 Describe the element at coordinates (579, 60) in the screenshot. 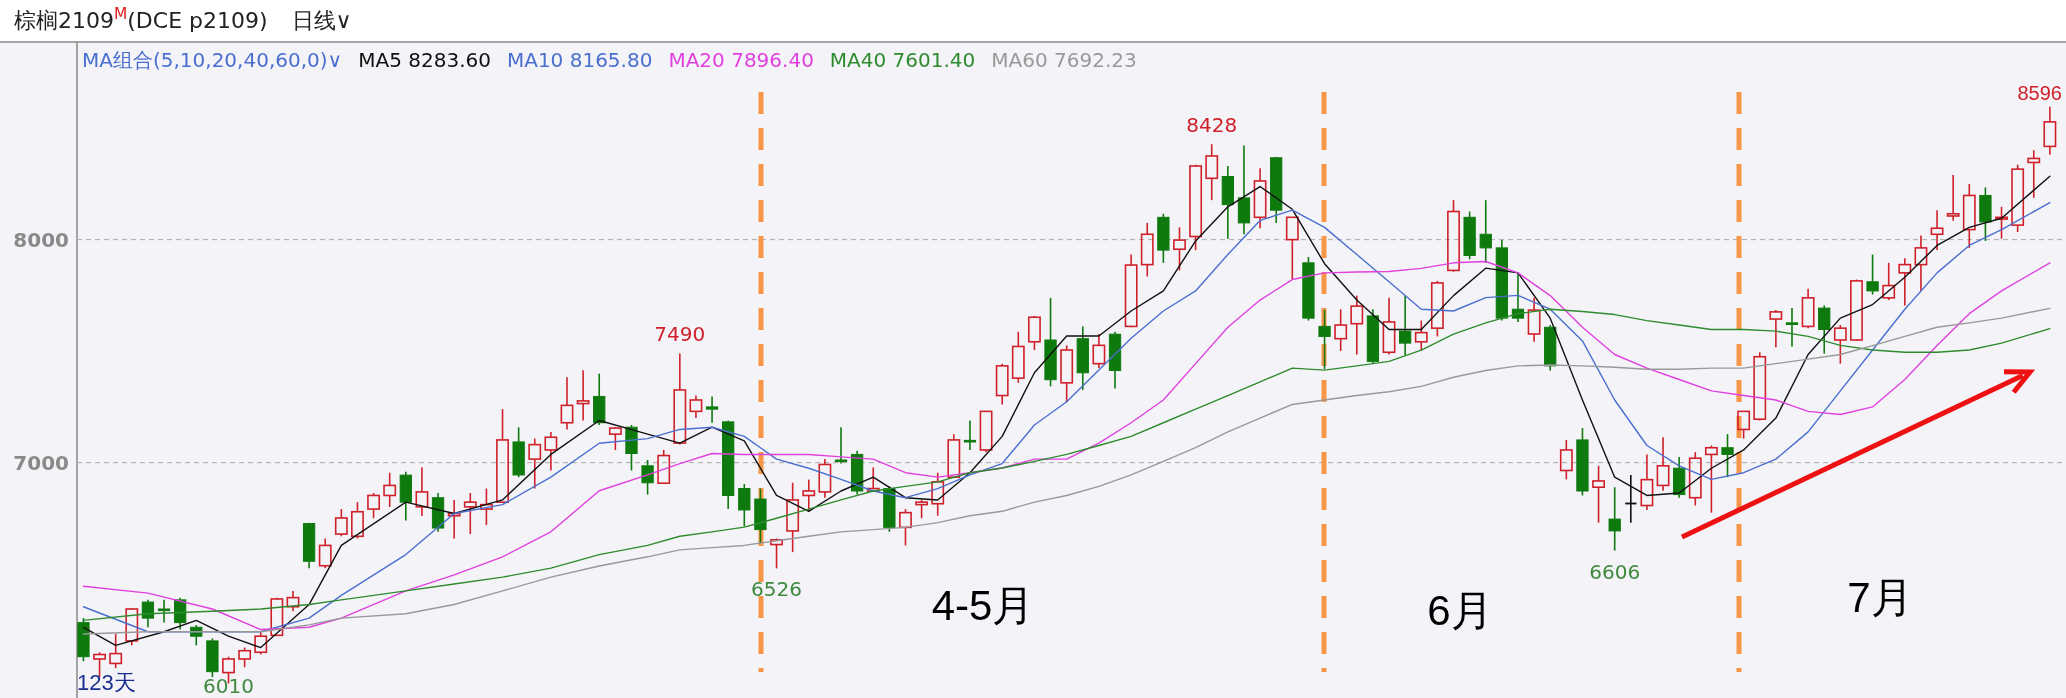

I see `text: MA10 8165.80` at that location.